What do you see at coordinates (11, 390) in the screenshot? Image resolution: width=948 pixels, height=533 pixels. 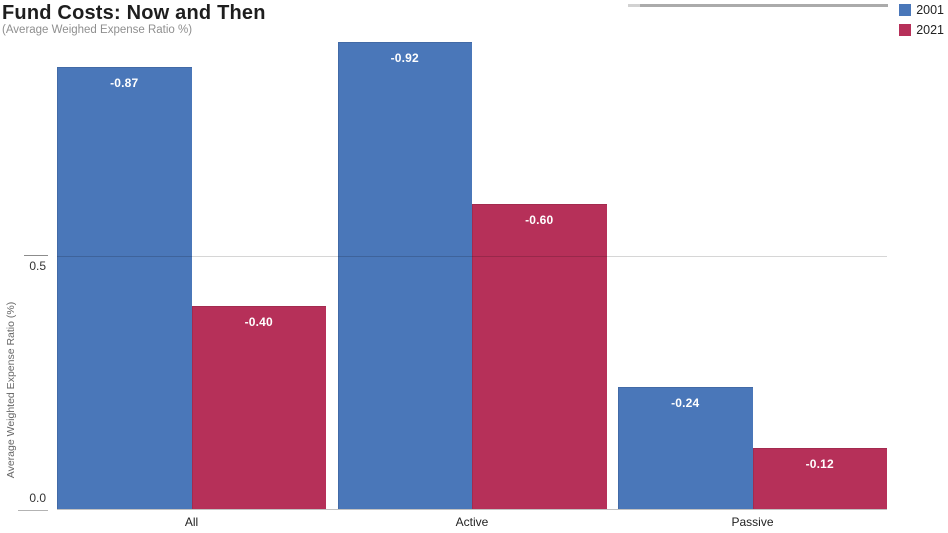 I see `y-axis-title: Average Weighted Expense Ratio (%)` at bounding box center [11, 390].